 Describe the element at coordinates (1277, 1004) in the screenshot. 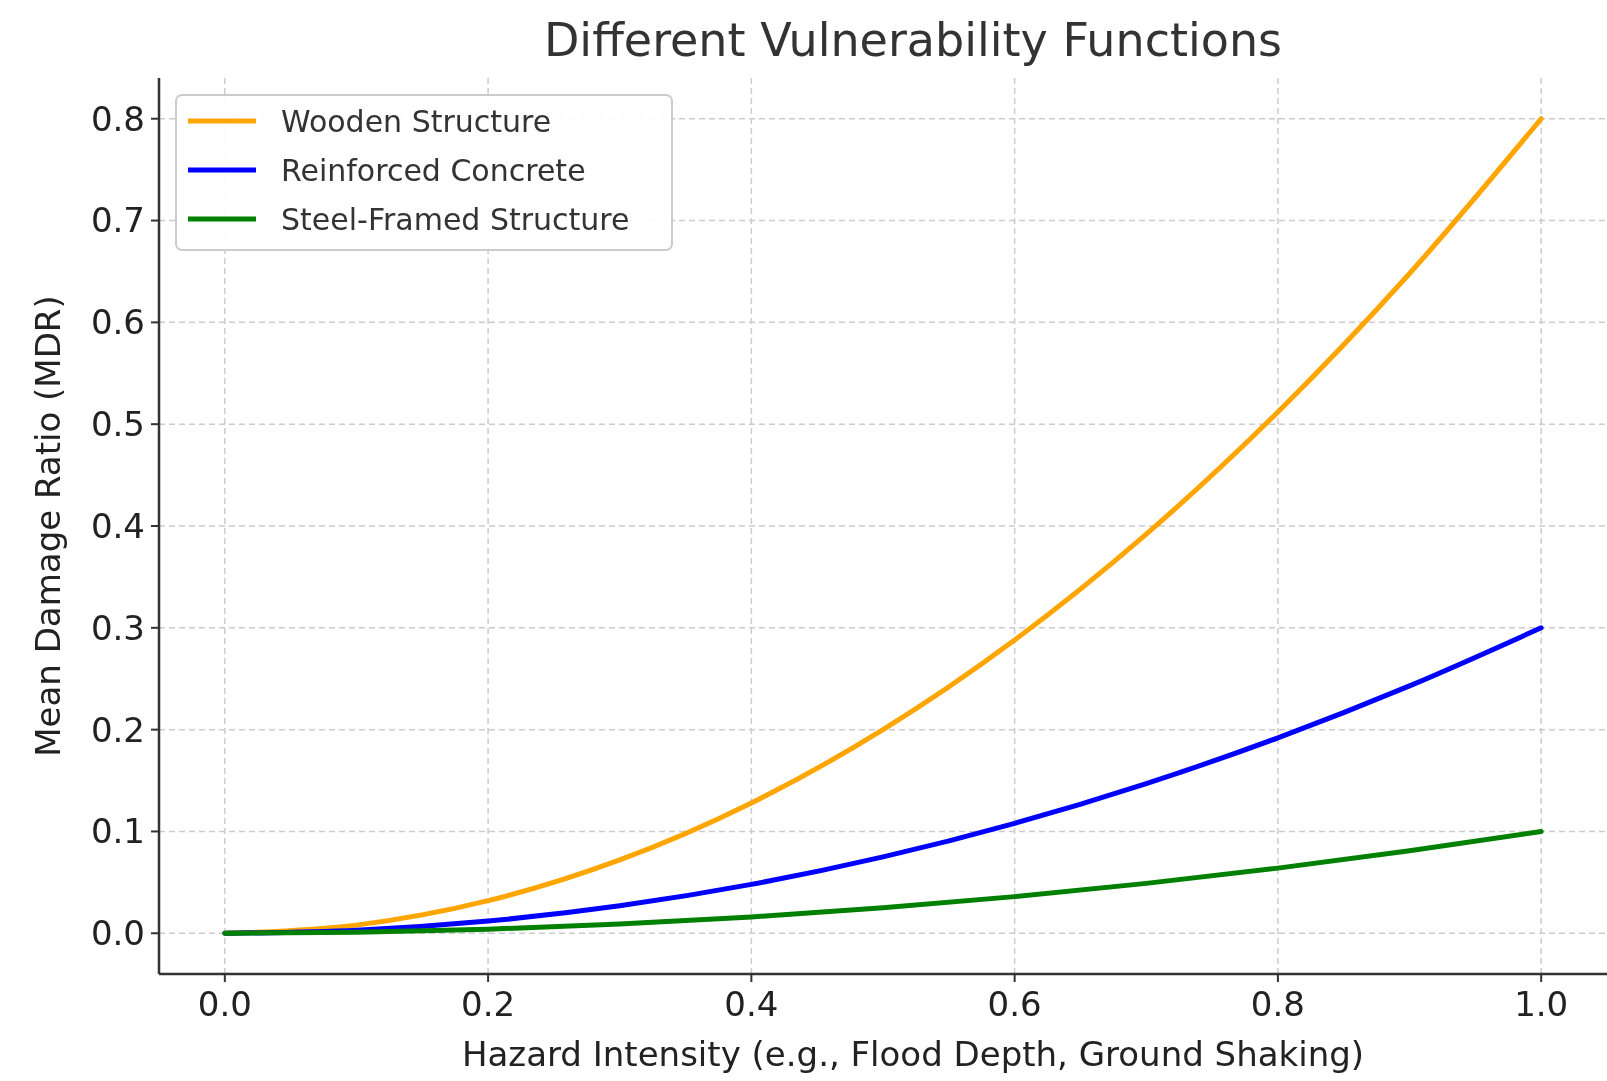

I see `x-tick-label: 0.8` at that location.